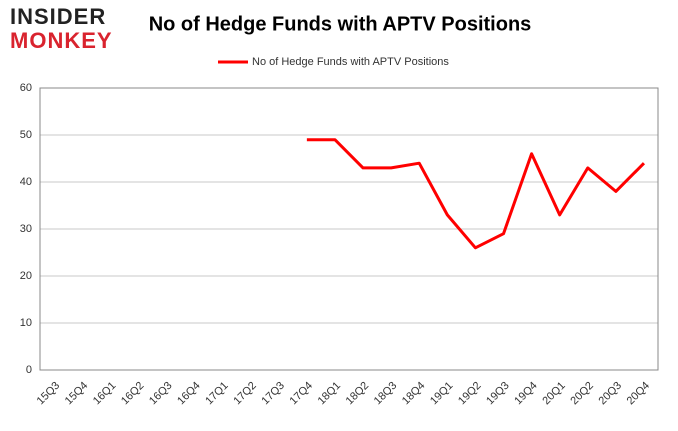 Image resolution: width=678 pixels, height=431 pixels. Describe the element at coordinates (340, 24) in the screenshot. I see `chart-title: No of Hedge Funds with APTV Positions` at that location.